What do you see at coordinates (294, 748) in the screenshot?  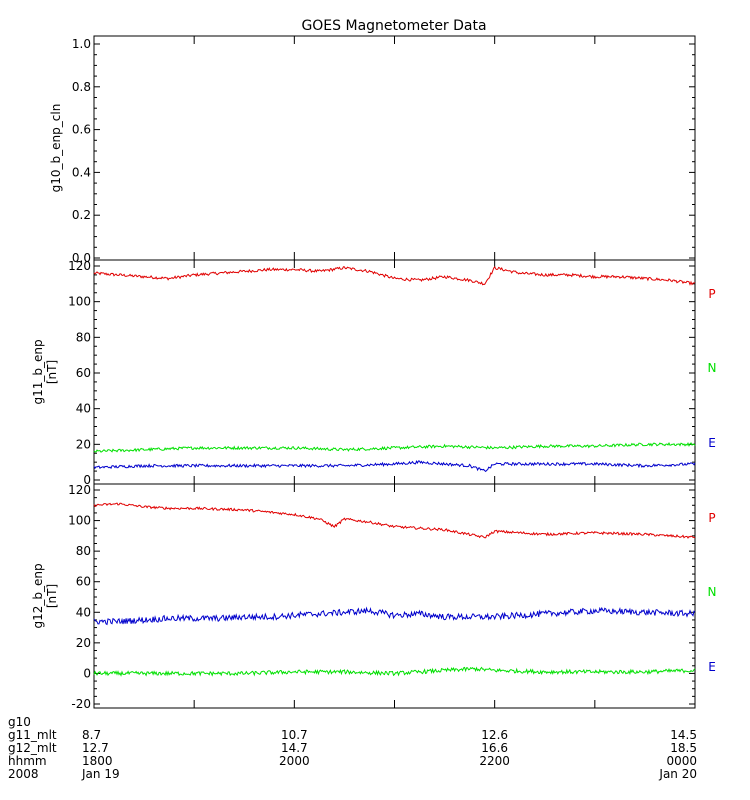 I see `footer-value: 14.7` at bounding box center [294, 748].